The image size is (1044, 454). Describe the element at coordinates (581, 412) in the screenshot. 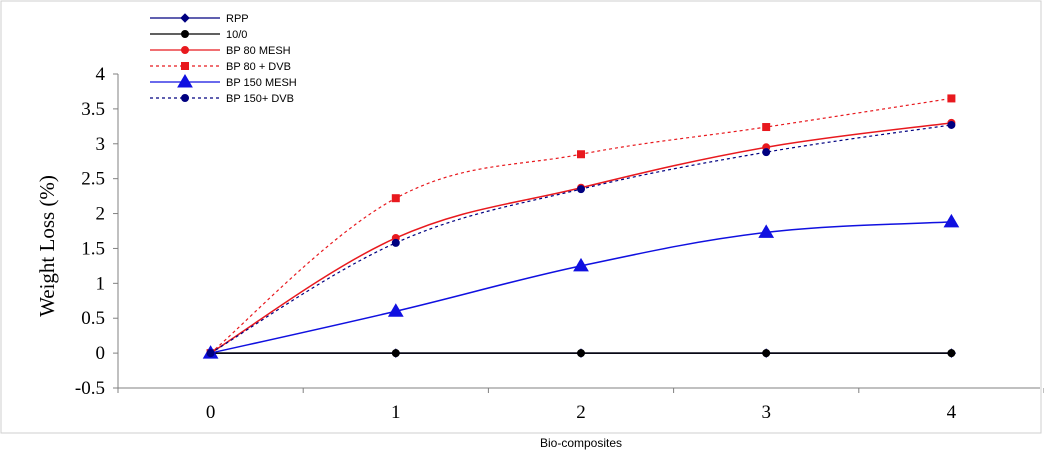

I see `x-tick-label: 2` at that location.